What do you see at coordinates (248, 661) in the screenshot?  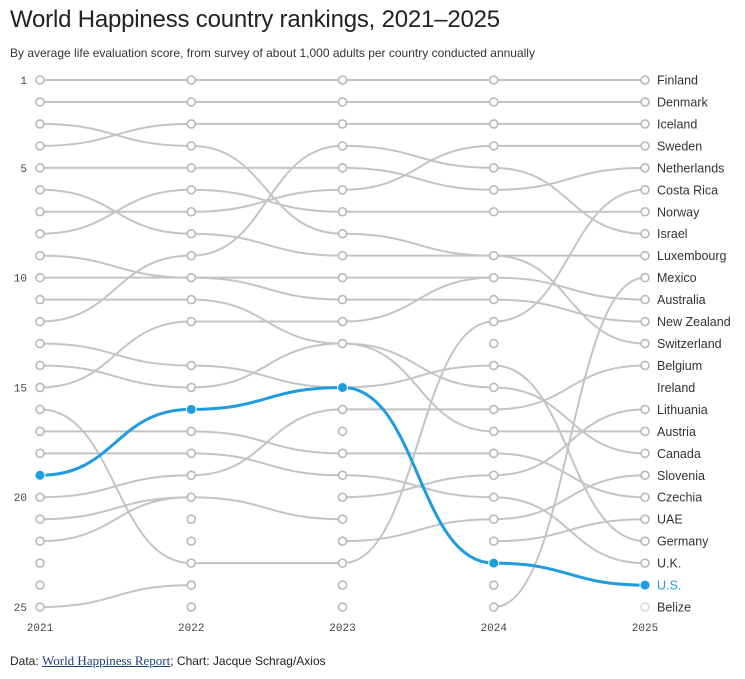 I see `footer-credit: ; Chart: Jacque Schrag/Axios` at bounding box center [248, 661].